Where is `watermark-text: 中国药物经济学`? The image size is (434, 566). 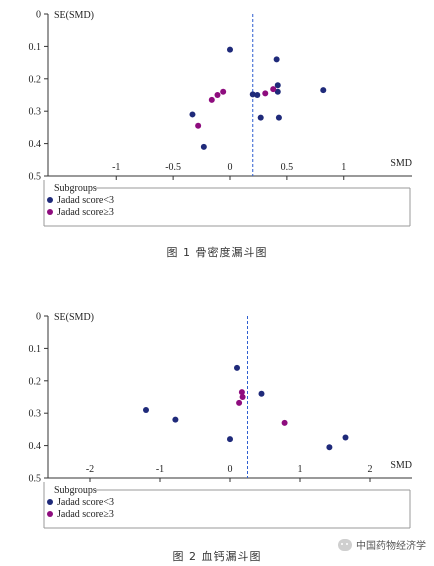 watermark-text: 中国药物经济学 is located at coordinates (391, 546).